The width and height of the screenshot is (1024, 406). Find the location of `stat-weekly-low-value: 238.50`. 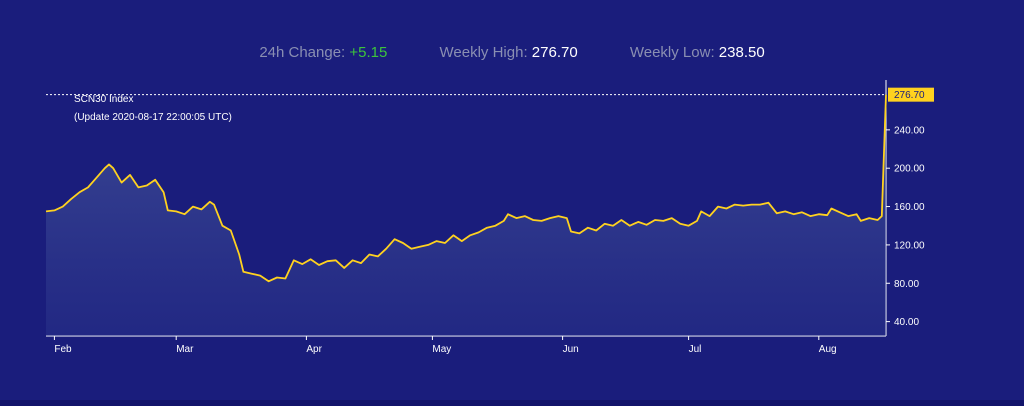

stat-weekly-low-value: 238.50 is located at coordinates (741, 52).